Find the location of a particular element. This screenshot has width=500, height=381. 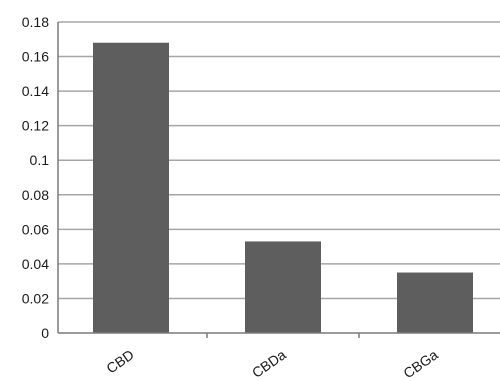

y-tick-label: 0.08 is located at coordinates (35, 195).